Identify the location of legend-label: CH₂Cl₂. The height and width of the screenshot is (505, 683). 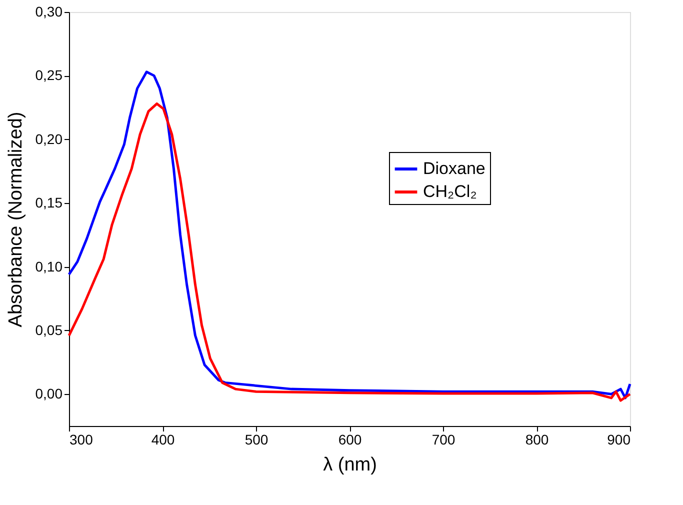
(450, 191).